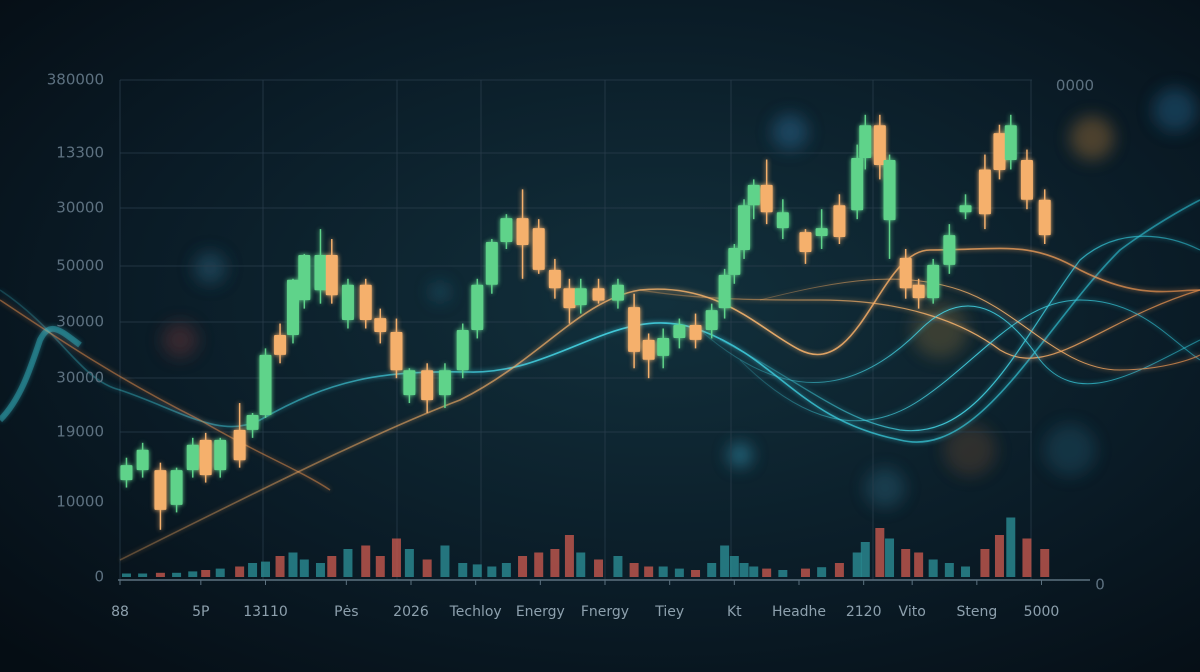  I want to click on y-label: 50000, so click(80, 266).